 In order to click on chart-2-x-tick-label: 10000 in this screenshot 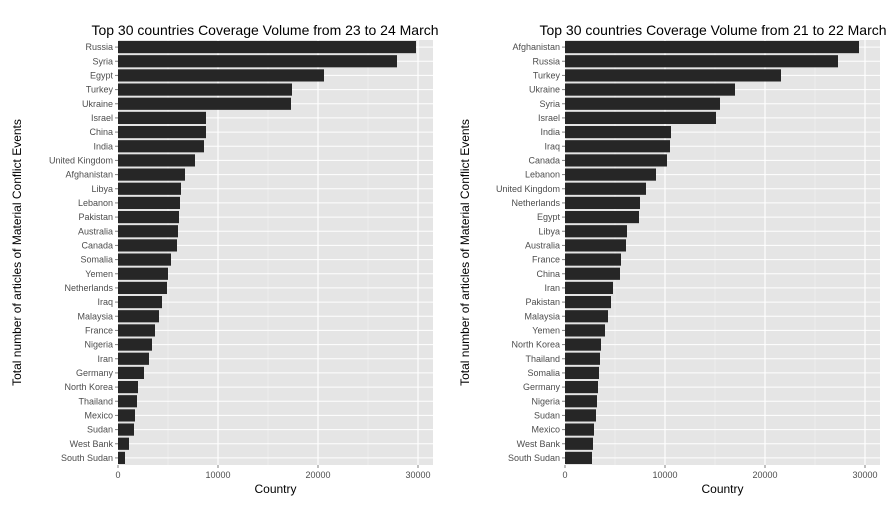, I will do `click(664, 475)`.